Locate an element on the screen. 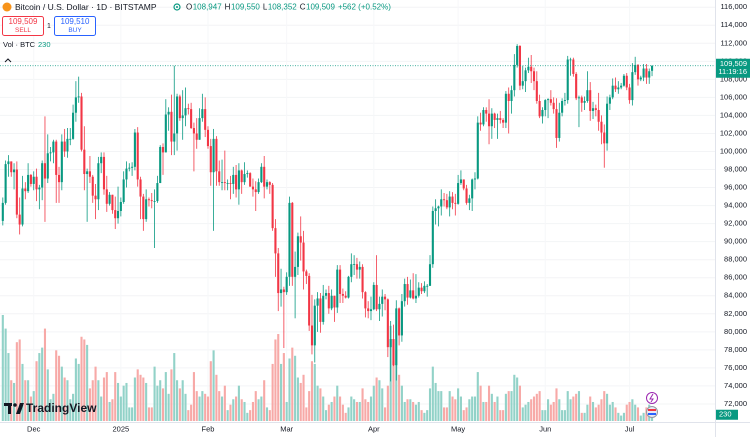  buy-button is located at coordinates (75, 26).